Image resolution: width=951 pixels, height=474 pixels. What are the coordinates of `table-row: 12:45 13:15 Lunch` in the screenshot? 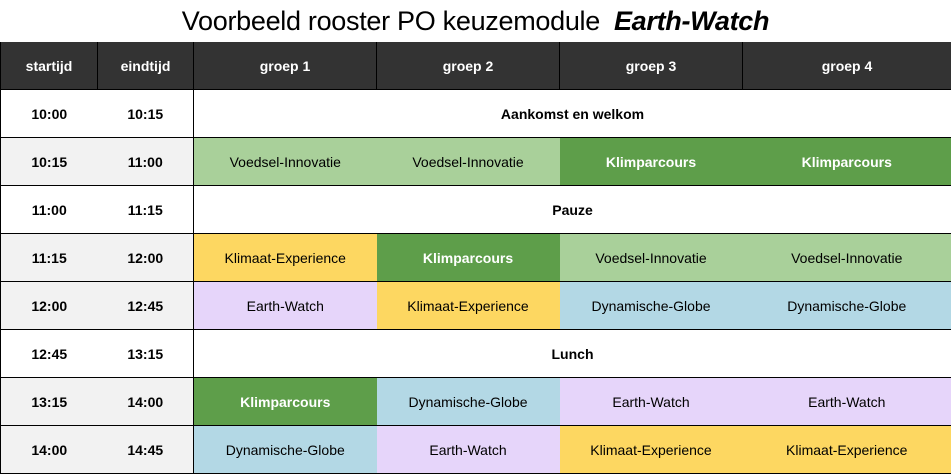 It's located at (475, 353).